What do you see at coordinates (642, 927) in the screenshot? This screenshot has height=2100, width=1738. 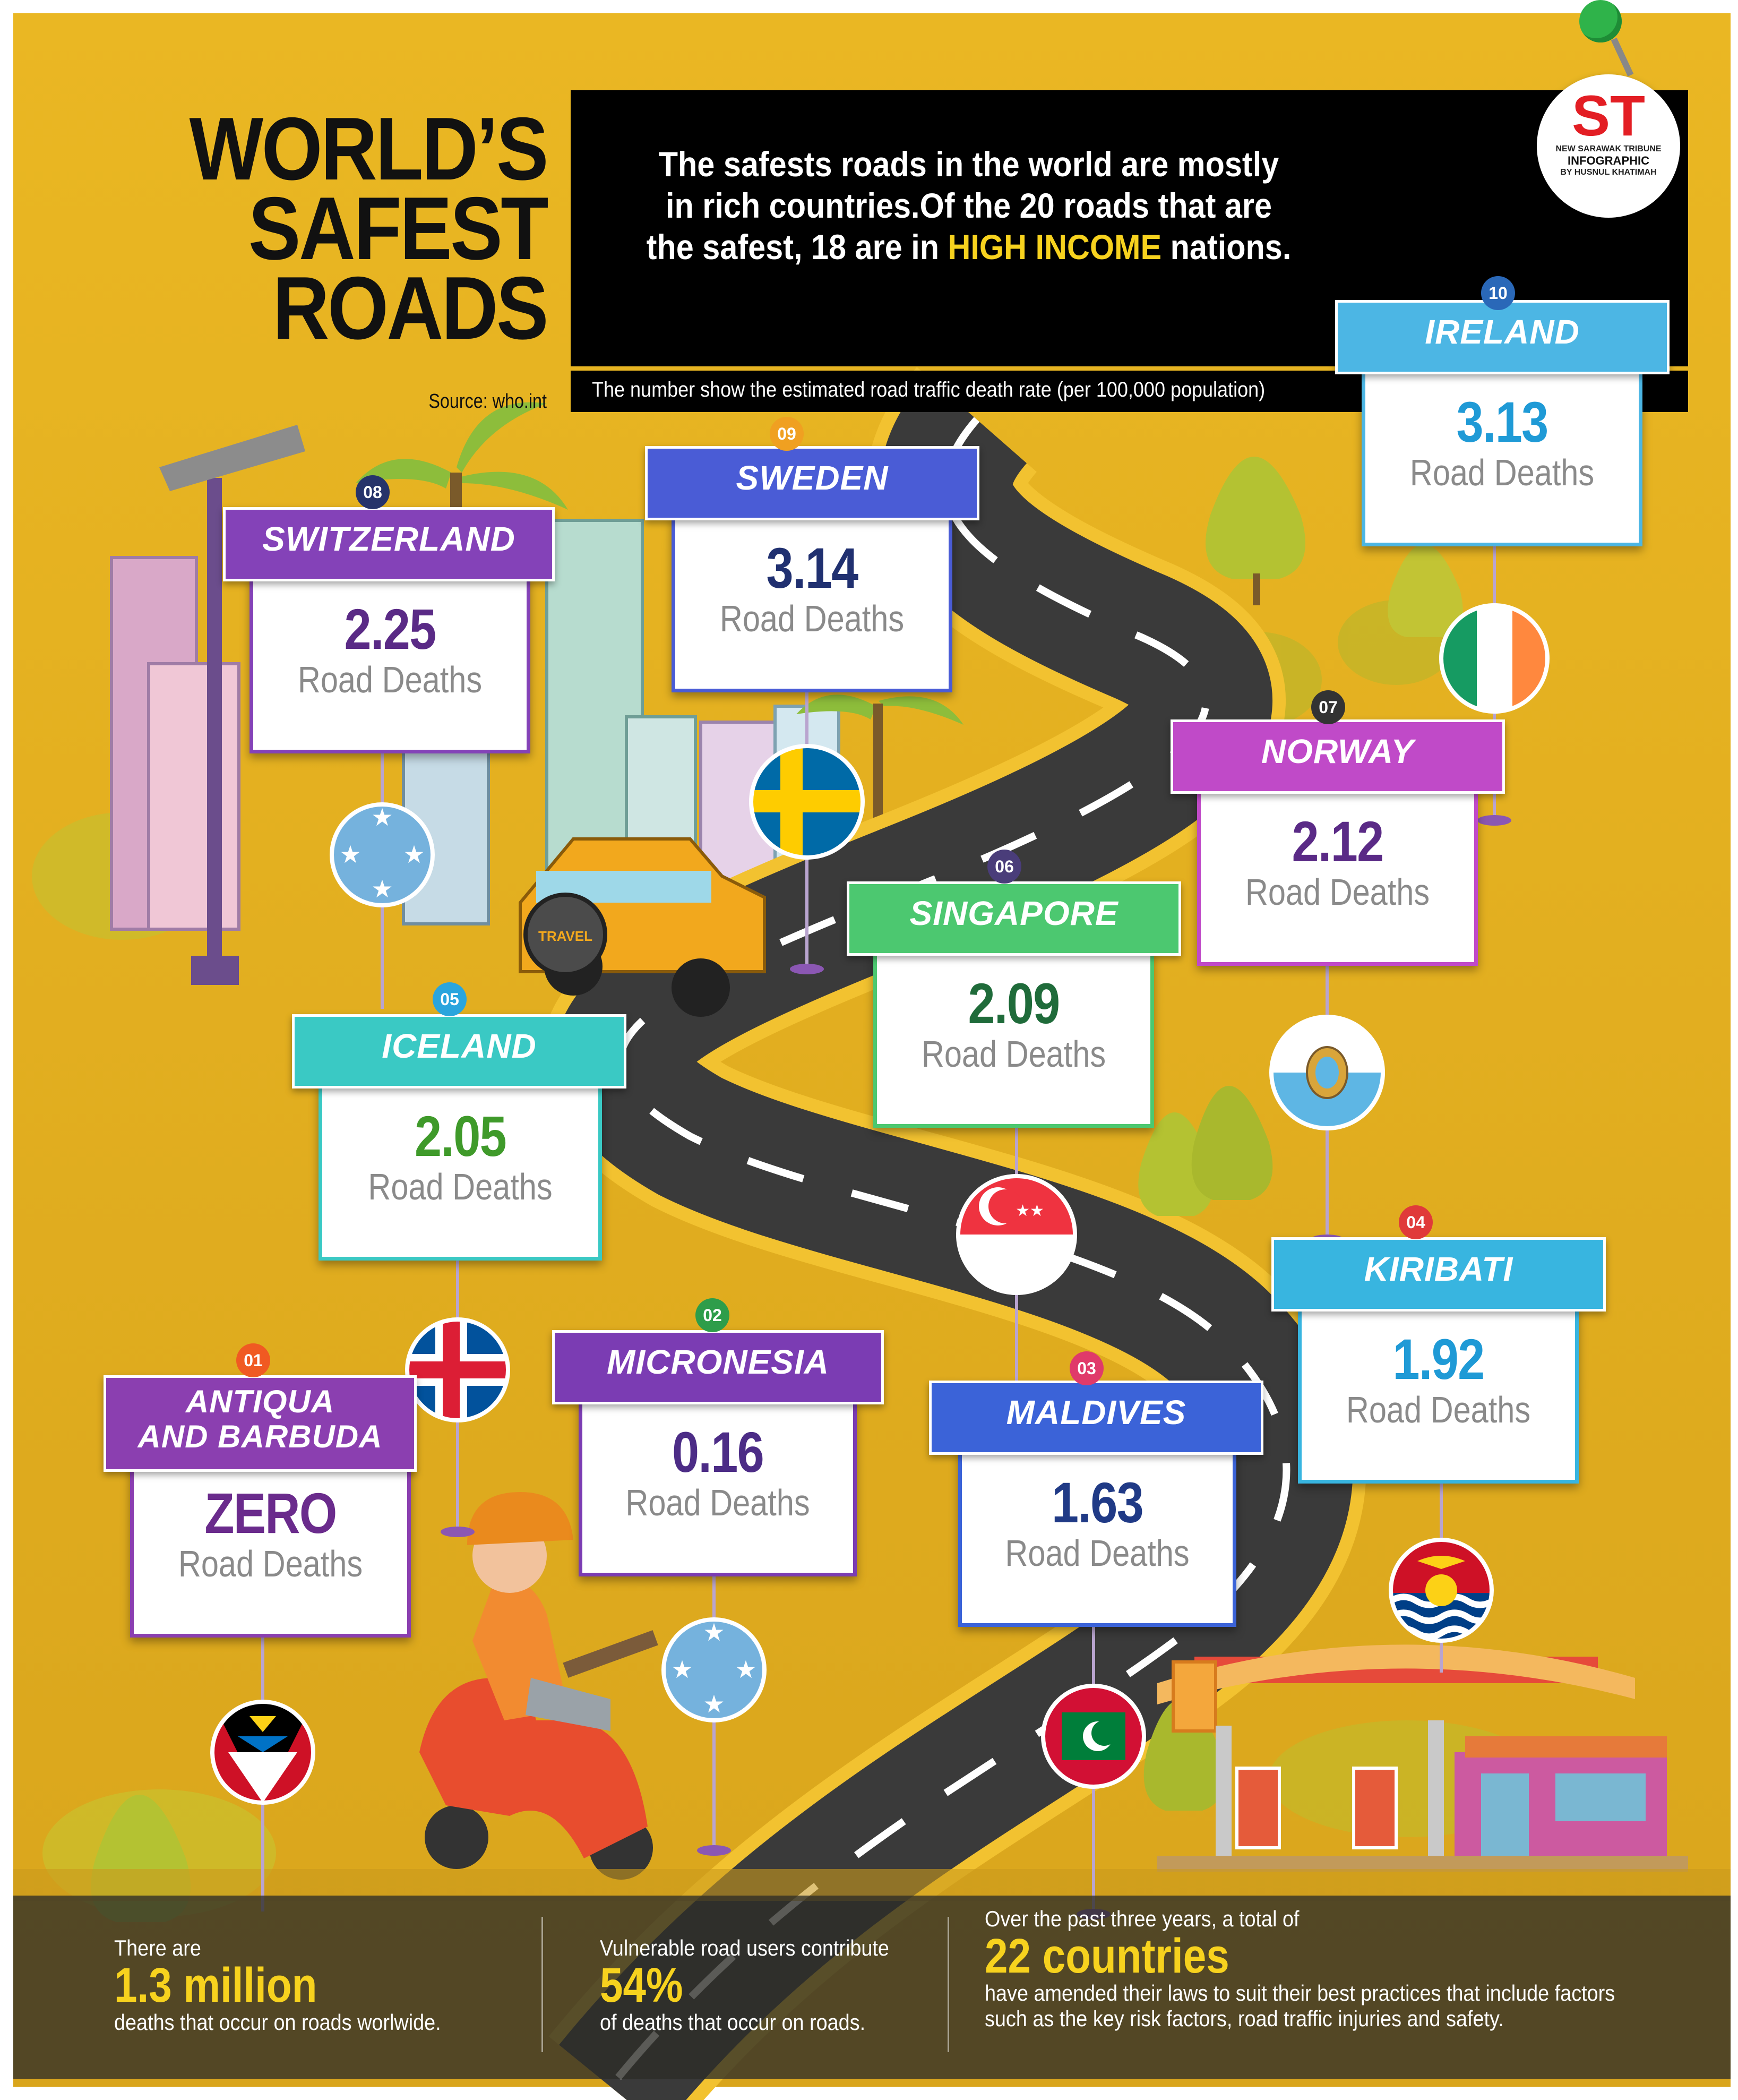 I see `travel-car: TRAVEL` at bounding box center [642, 927].